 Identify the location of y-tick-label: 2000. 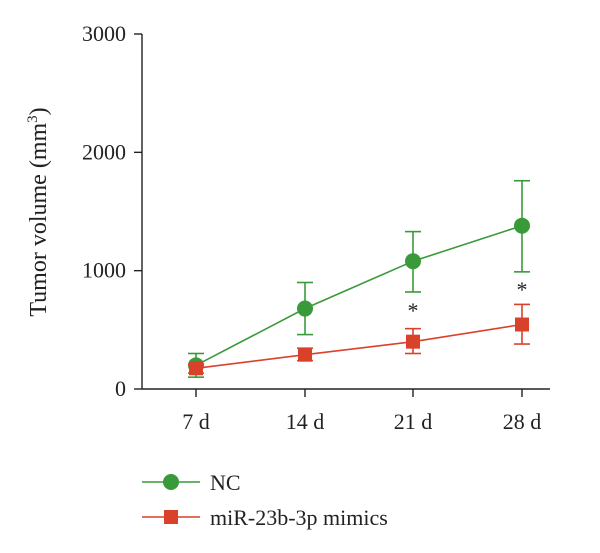
(104, 151).